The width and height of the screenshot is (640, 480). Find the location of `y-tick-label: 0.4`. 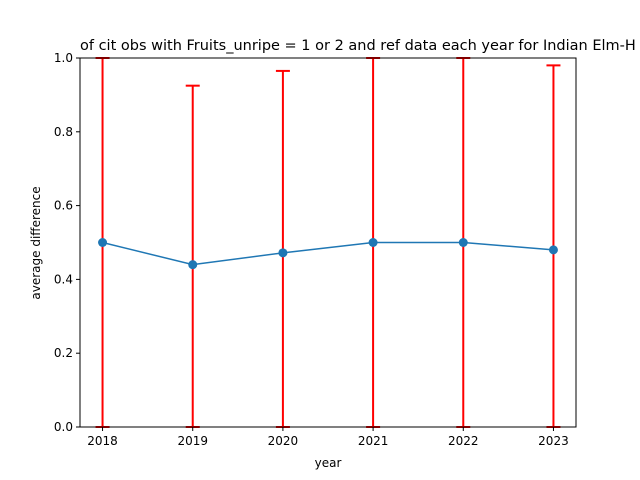

y-tick-label: 0.4 is located at coordinates (63, 279).